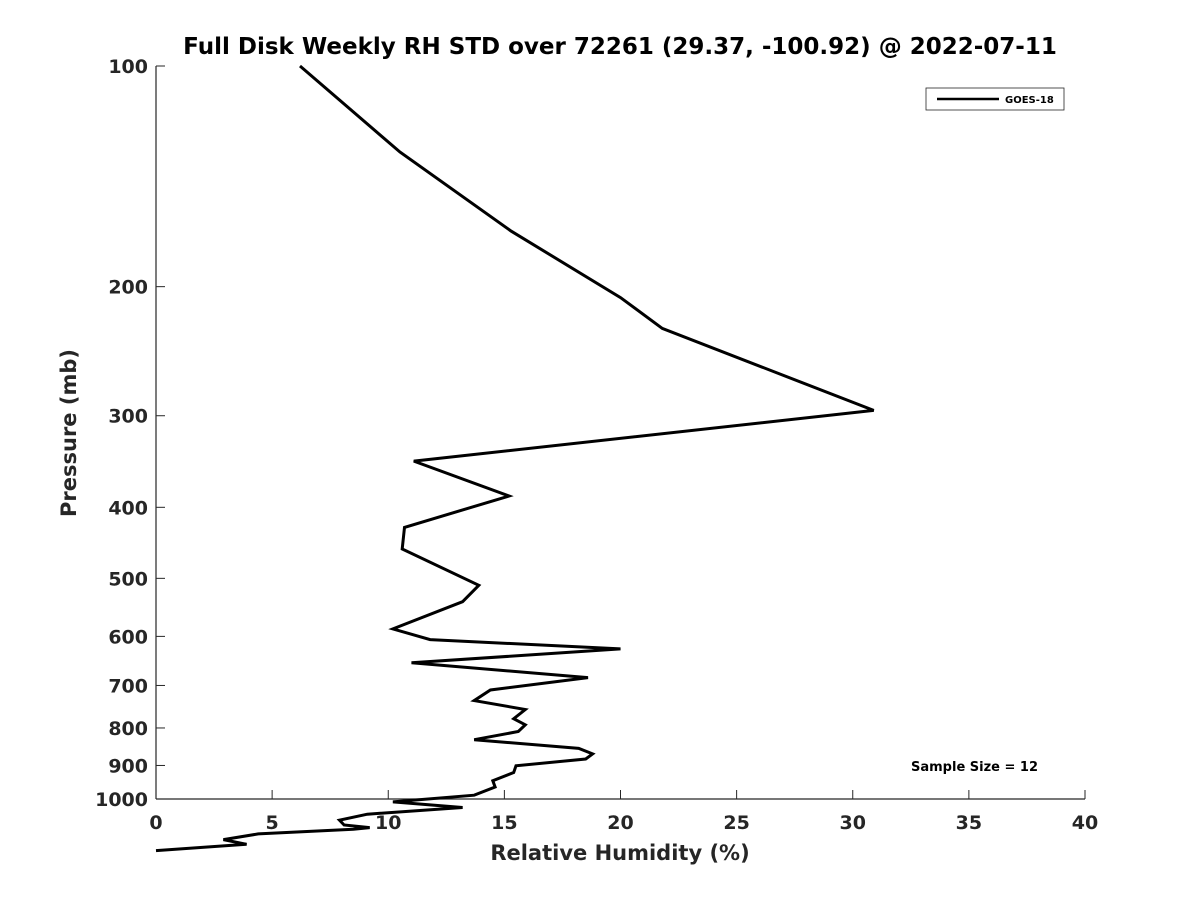 This screenshot has height=900, width=1200. I want to click on y-tick-label: 600, so click(128, 637).